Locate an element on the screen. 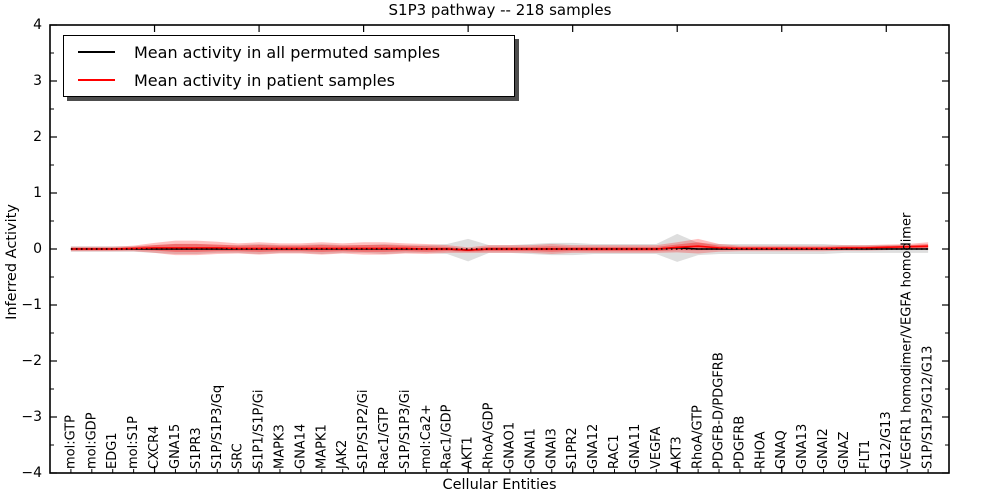 The height and width of the screenshot is (500, 1000). svg-text: S1PR3 is located at coordinates (196, 448).